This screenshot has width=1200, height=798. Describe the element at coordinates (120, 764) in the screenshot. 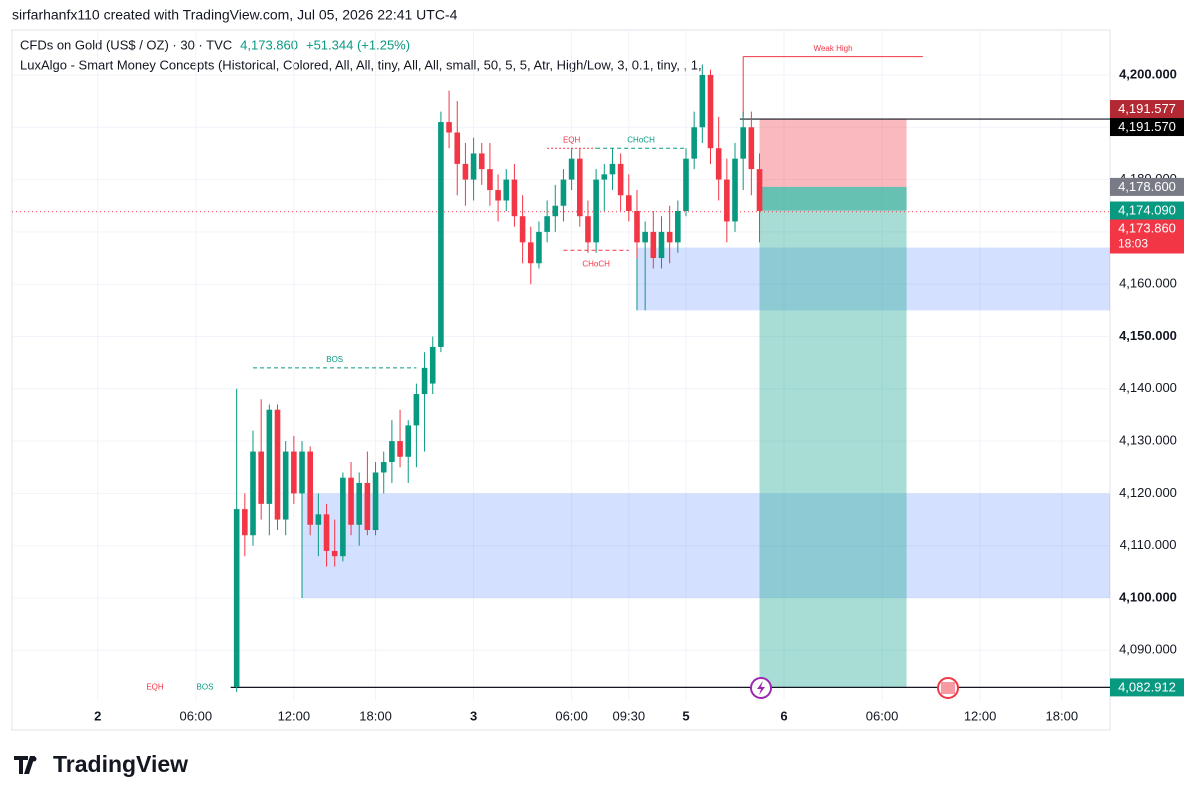

I see `logo-text: TradingView` at that location.